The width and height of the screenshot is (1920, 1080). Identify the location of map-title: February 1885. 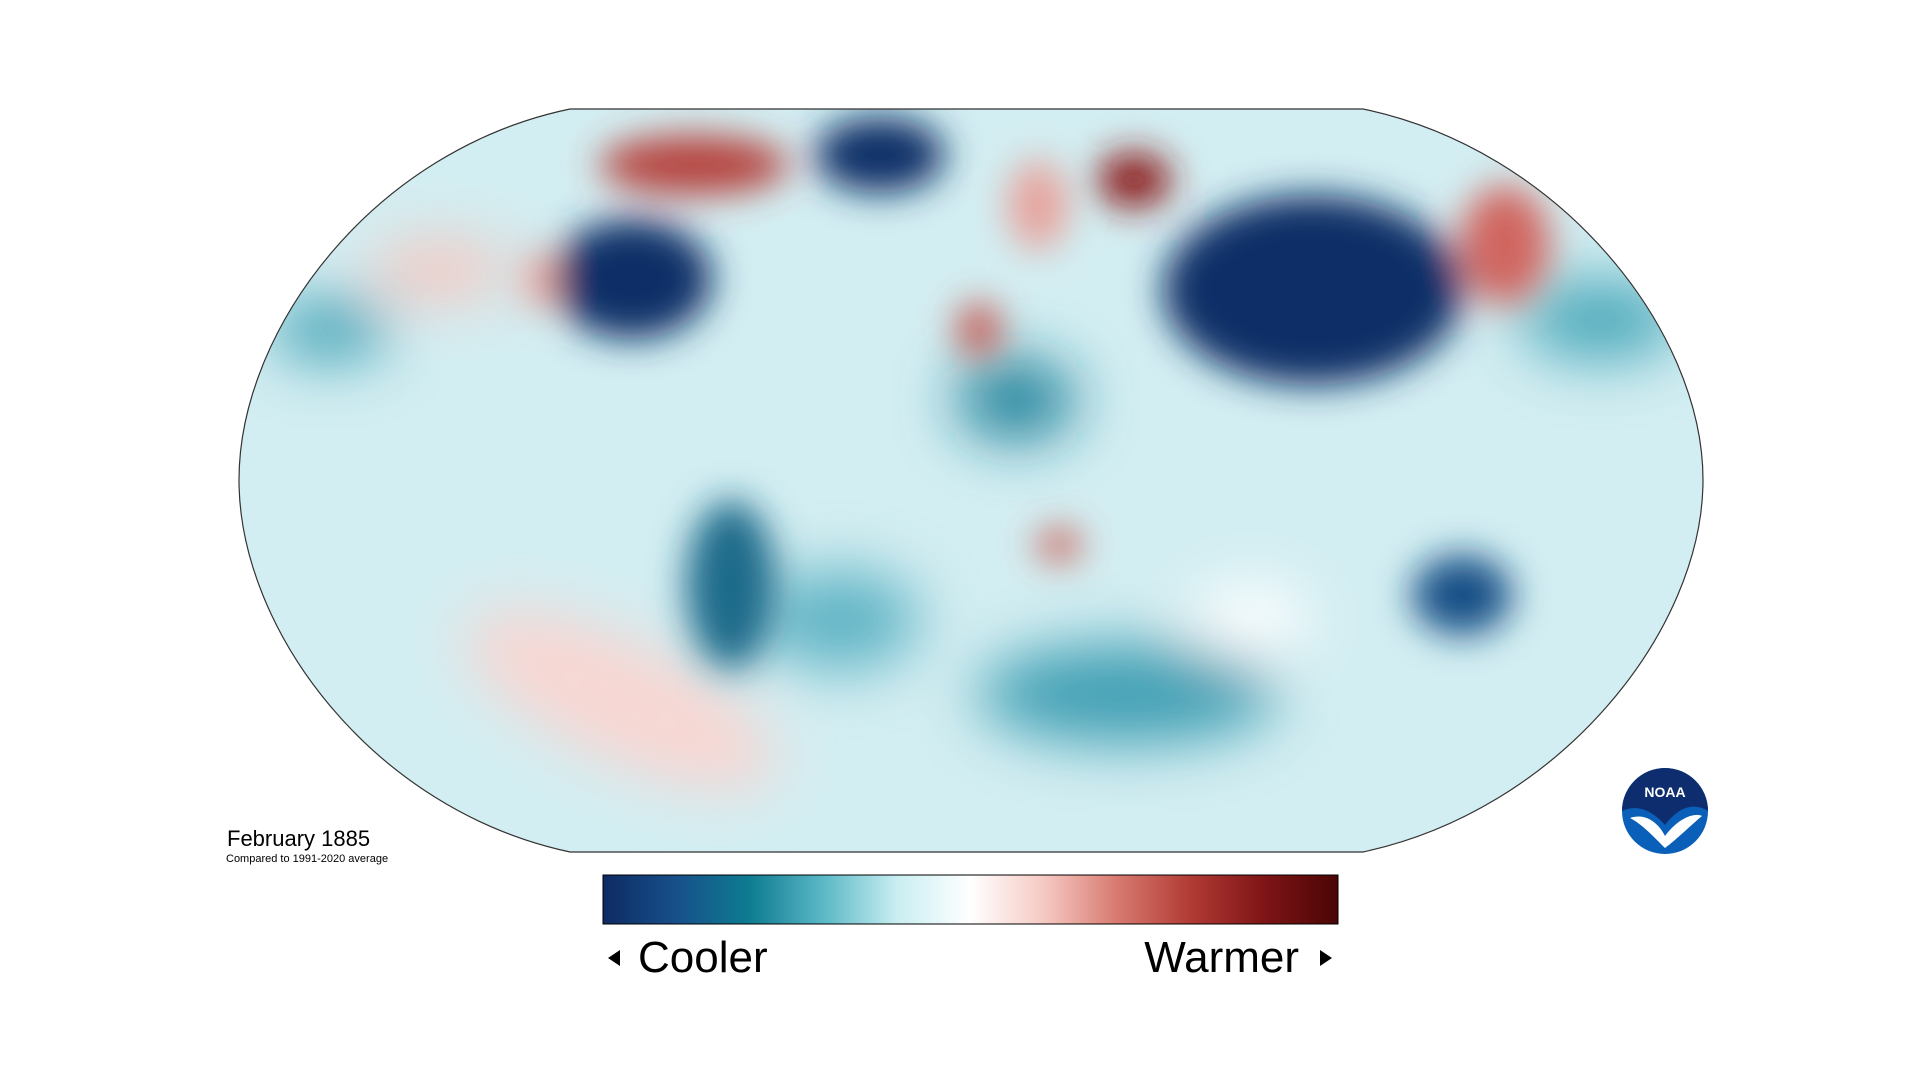
(298, 838).